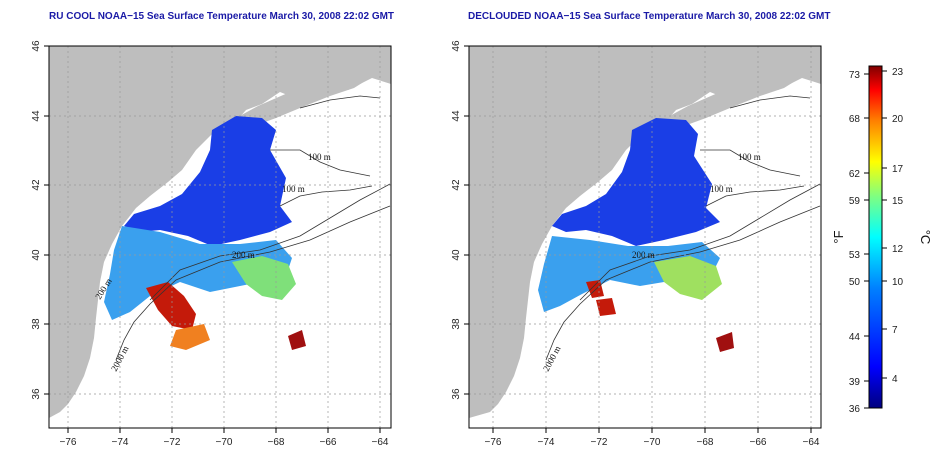 The image size is (950, 475). What do you see at coordinates (198, 273) in the screenshot?
I see `sst-mid-water` at bounding box center [198, 273].